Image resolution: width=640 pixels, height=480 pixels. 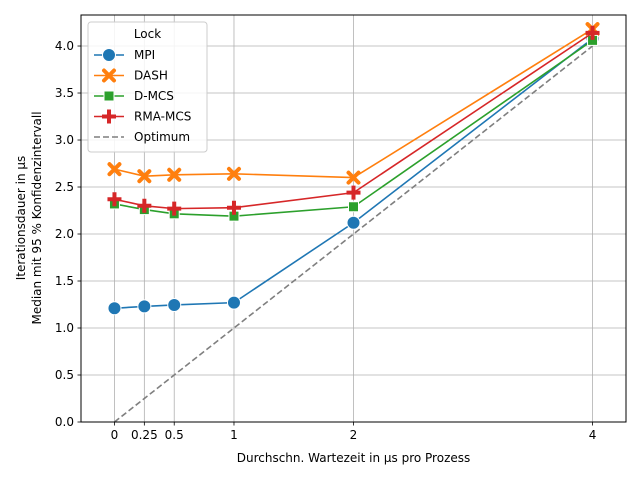 What do you see at coordinates (37, 217) in the screenshot?
I see `y-axis-label-line-2: Median mit 95 % Konfidenzintervall` at bounding box center [37, 217].